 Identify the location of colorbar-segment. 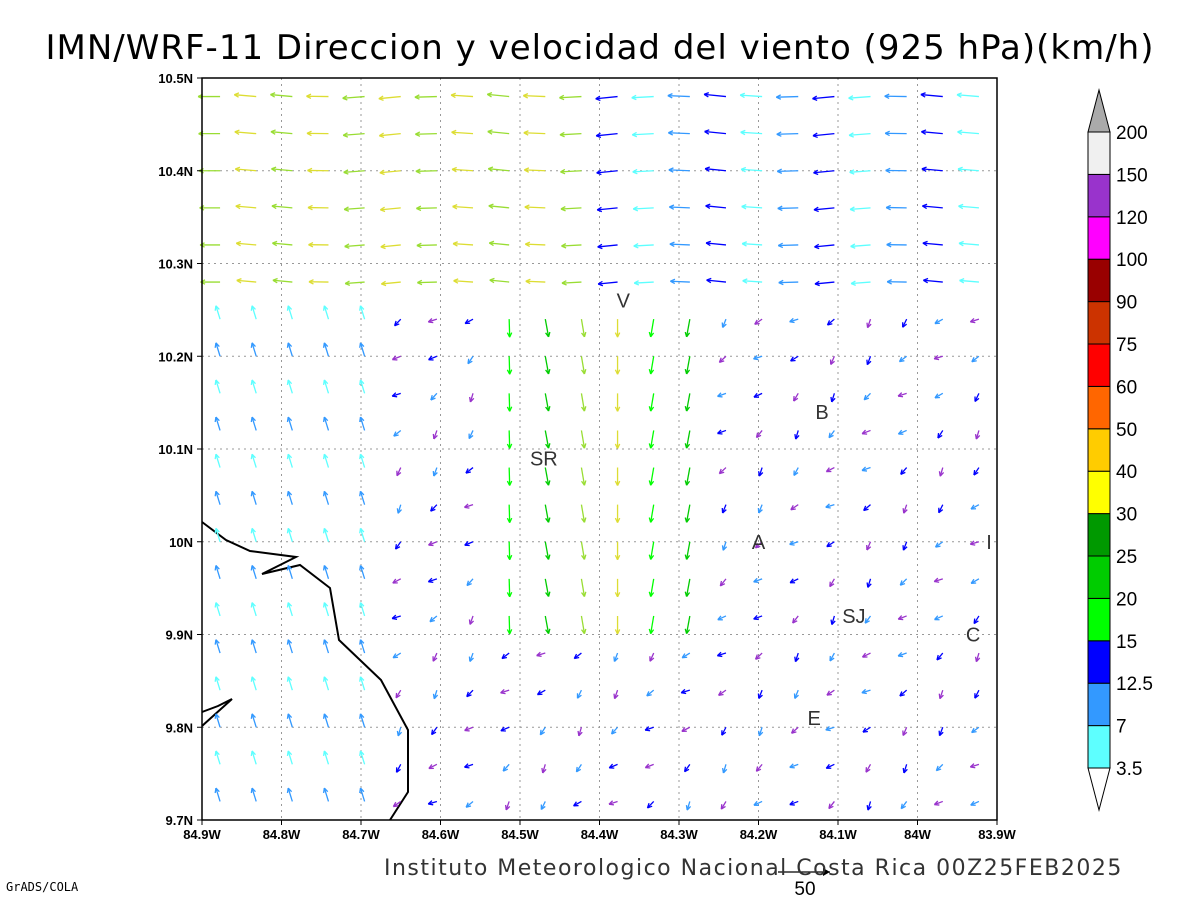
(1099, 577).